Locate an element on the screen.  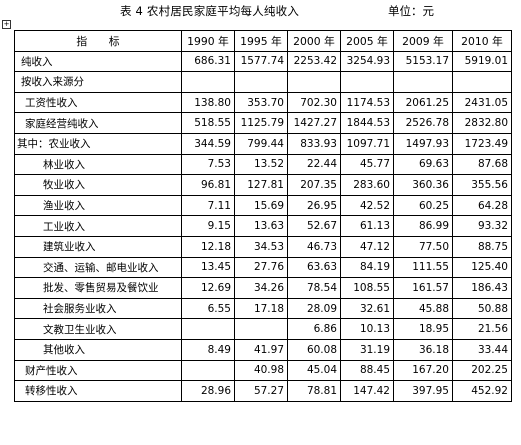
table-row: 牧业收入 96.81 127.81 207.35 283.60 360.36 355.56 is located at coordinates (263, 185).